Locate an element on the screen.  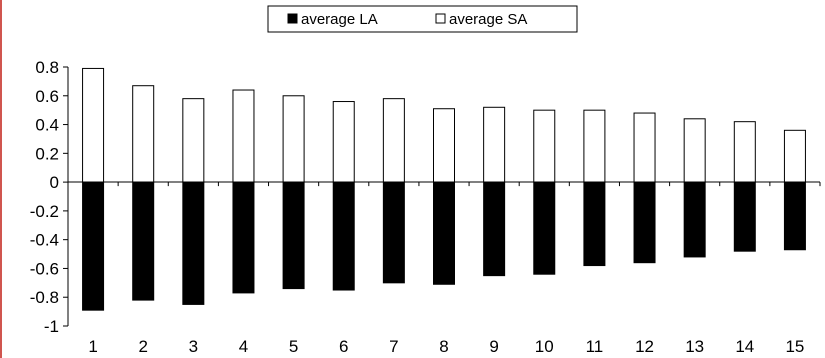
legend-box is located at coordinates (422, 19).